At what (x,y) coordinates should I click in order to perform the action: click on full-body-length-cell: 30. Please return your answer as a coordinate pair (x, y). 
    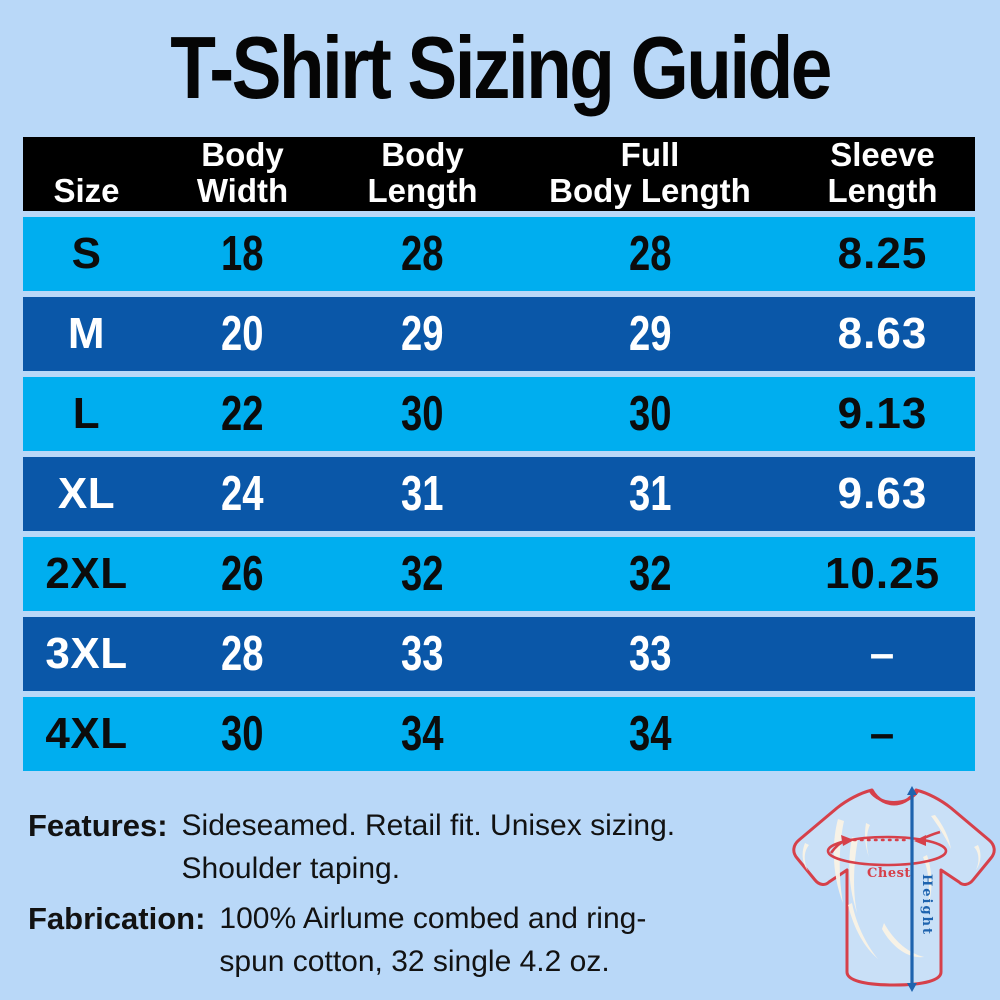
    Looking at the image, I should click on (650, 414).